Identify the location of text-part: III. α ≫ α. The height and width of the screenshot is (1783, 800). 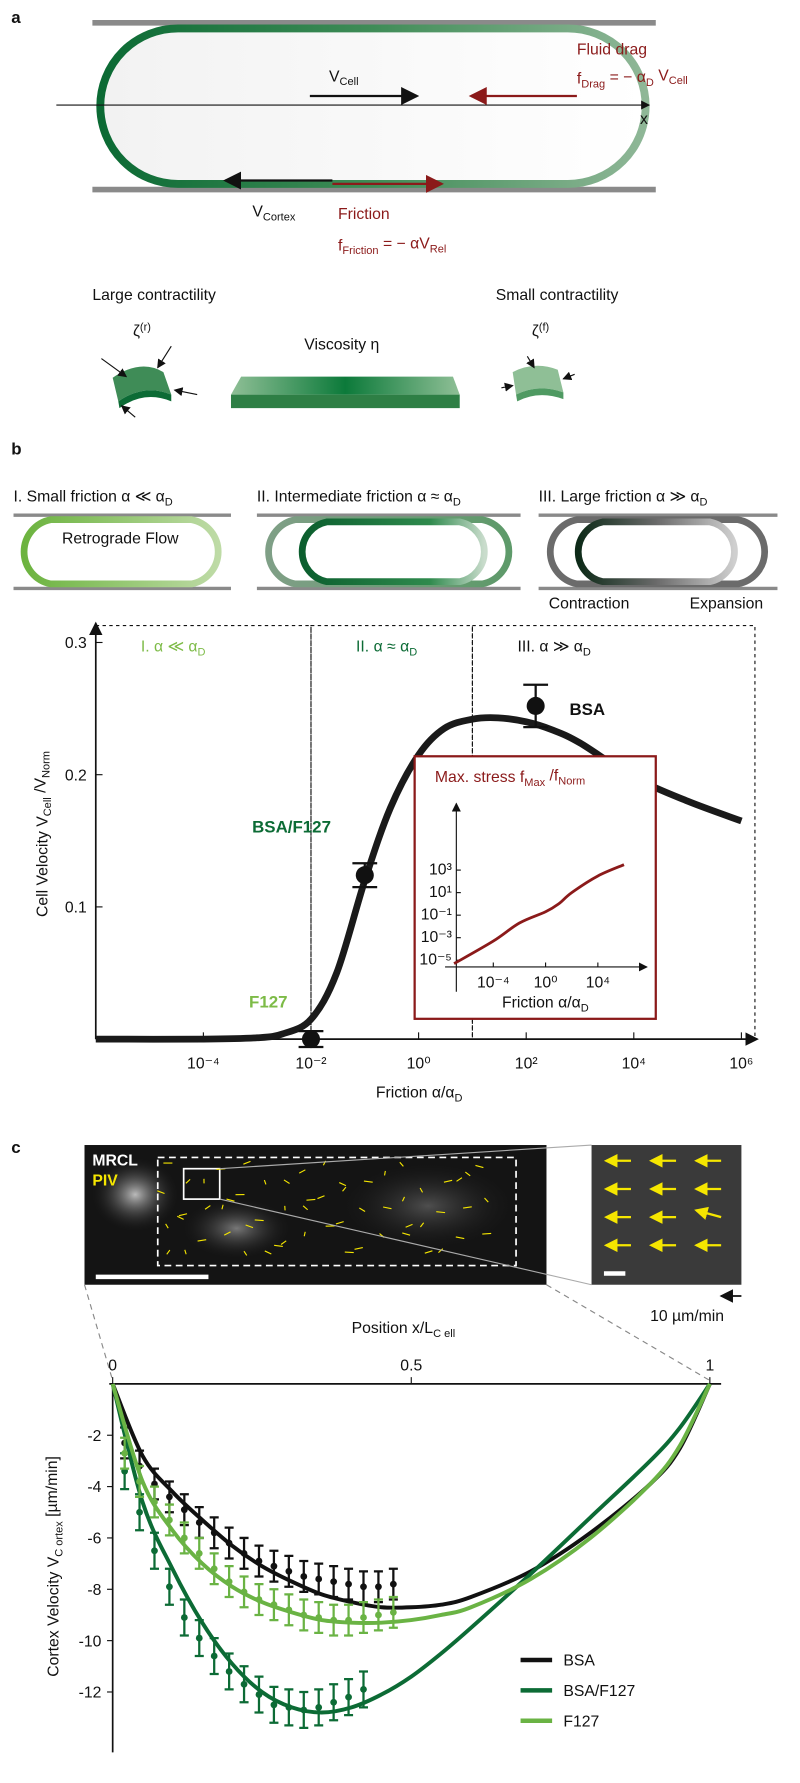
(549, 647).